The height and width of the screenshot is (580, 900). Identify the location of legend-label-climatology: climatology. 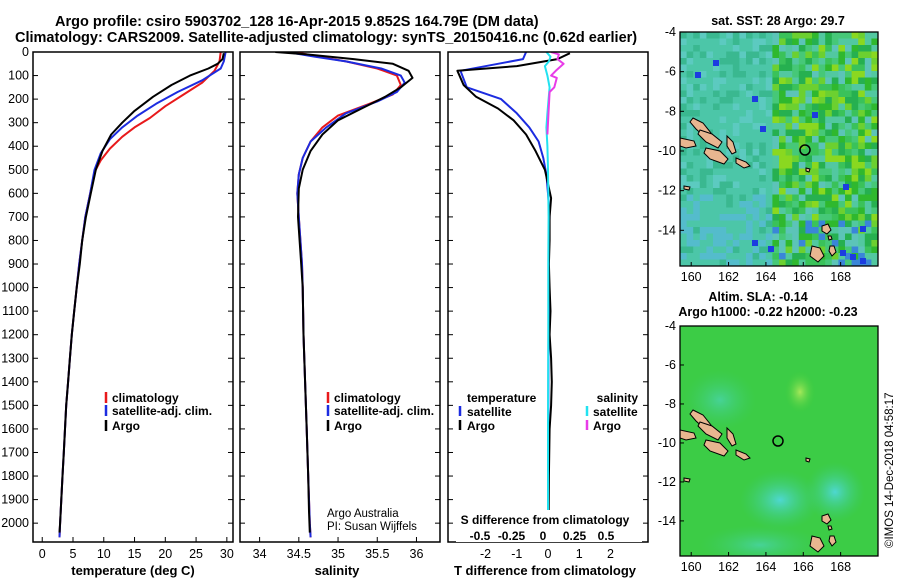
(145, 398).